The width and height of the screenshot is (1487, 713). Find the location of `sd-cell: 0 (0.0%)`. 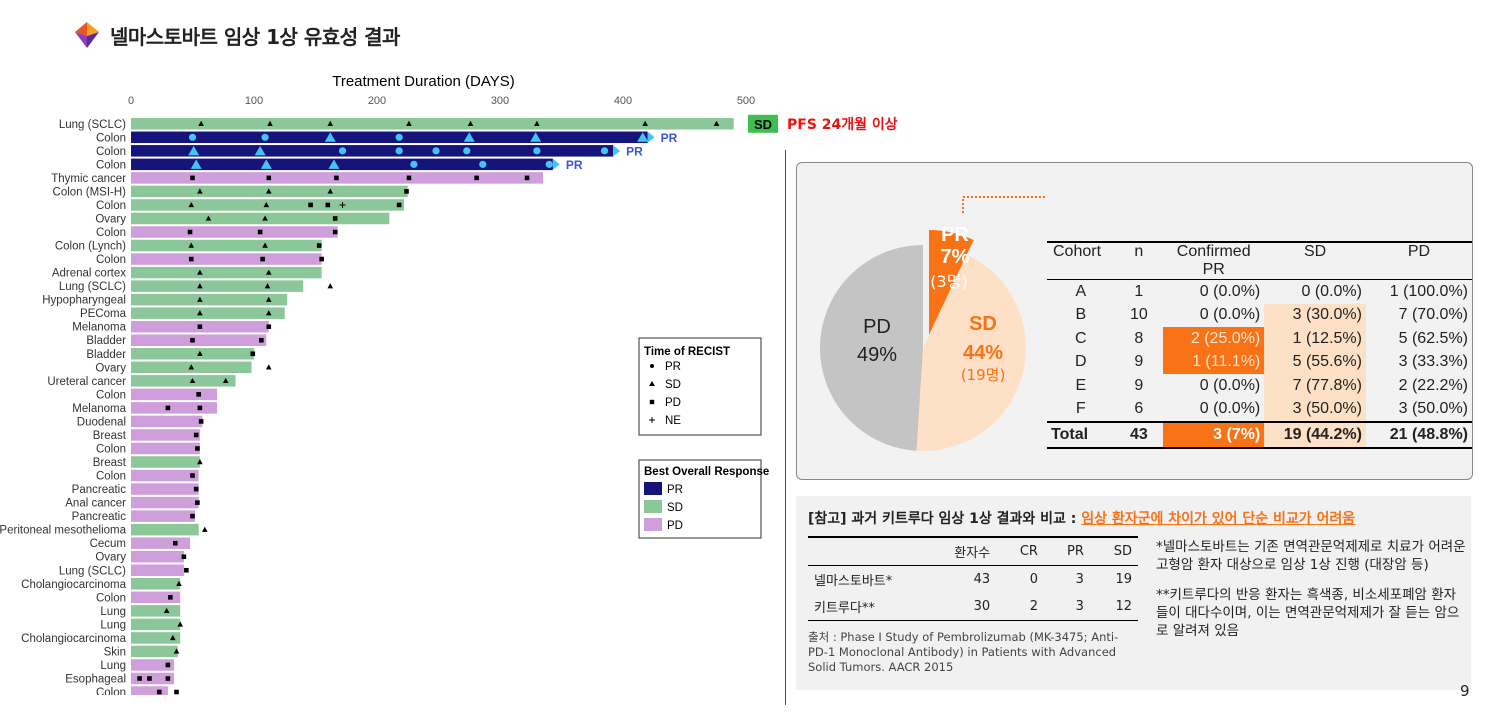

sd-cell: 0 (0.0%) is located at coordinates (1331, 291).